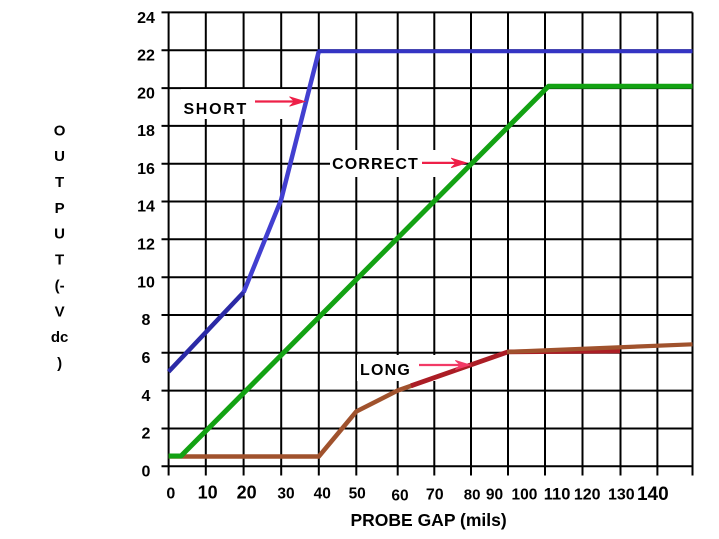 This screenshot has height=539, width=719. I want to click on svg-text: CORRECT, so click(375, 164).